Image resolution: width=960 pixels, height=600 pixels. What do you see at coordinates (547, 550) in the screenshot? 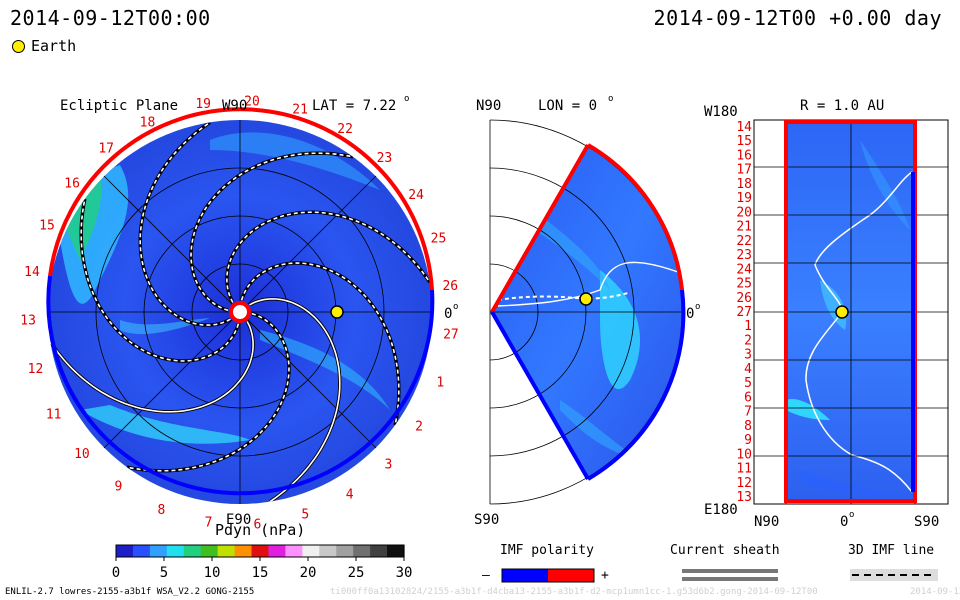
I see `imf-polarity-title: IMF polarity` at bounding box center [547, 550].